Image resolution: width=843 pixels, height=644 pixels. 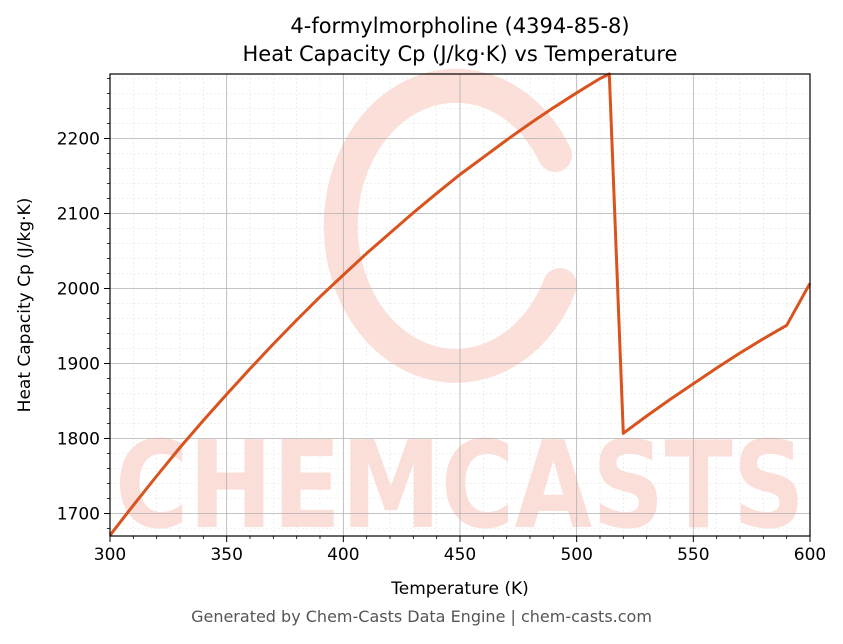 What do you see at coordinates (78, 215) in the screenshot?
I see `y-tick-label: 2100` at bounding box center [78, 215].